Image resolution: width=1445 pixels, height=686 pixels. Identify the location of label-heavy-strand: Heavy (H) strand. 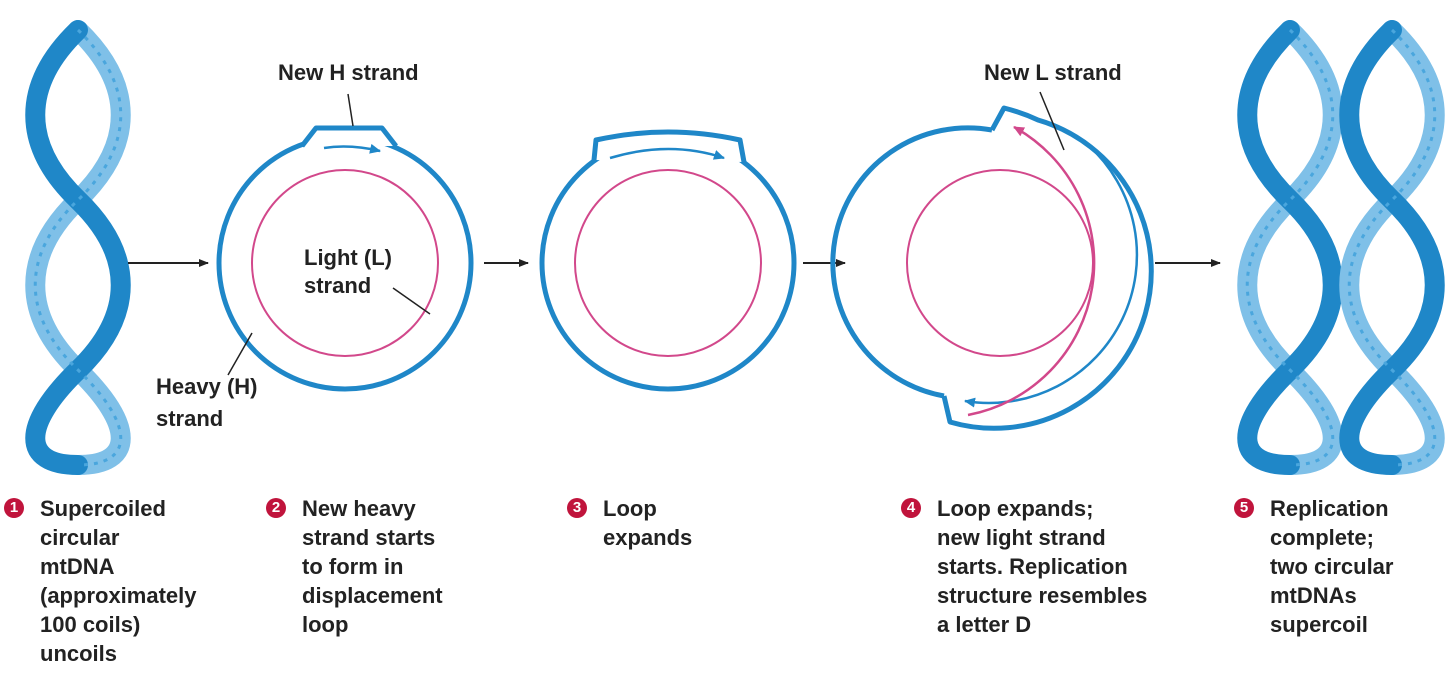
(207, 402).